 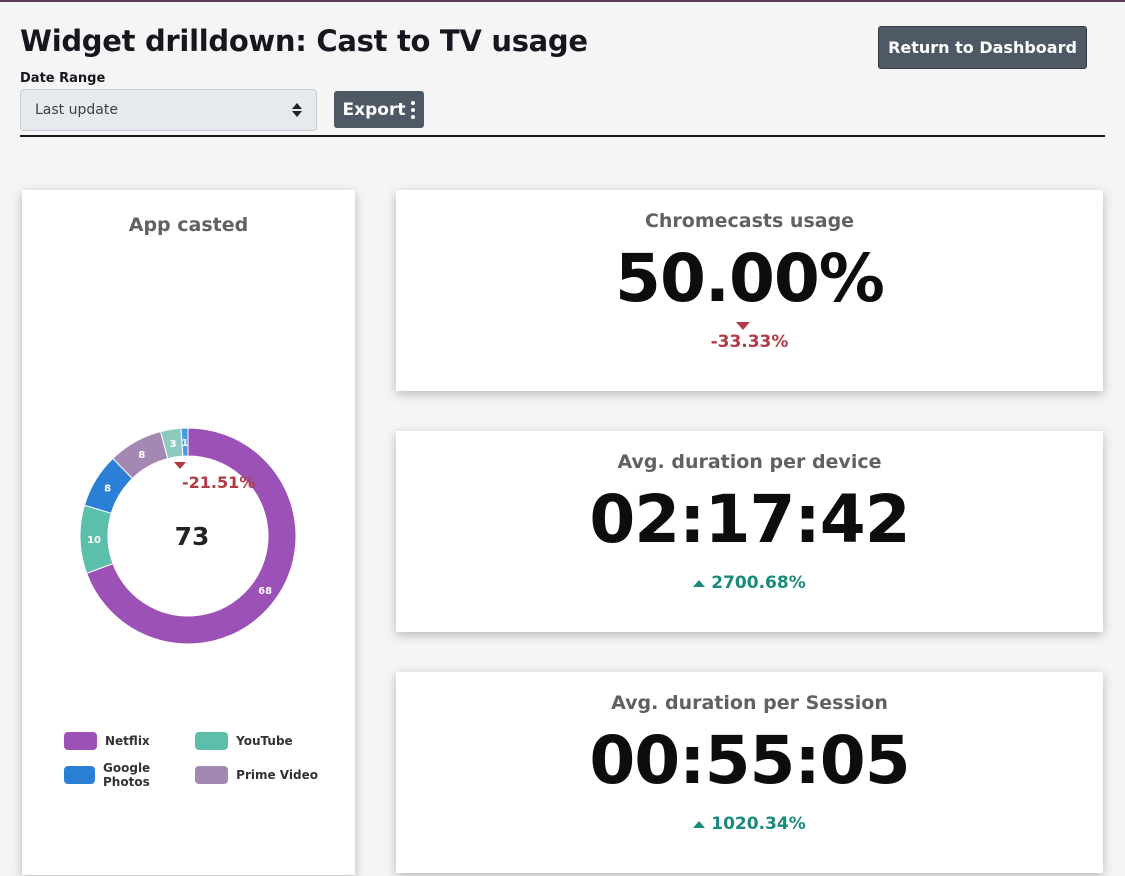 I want to click on legend-item-prime-video: Prime Video, so click(x=269, y=775).